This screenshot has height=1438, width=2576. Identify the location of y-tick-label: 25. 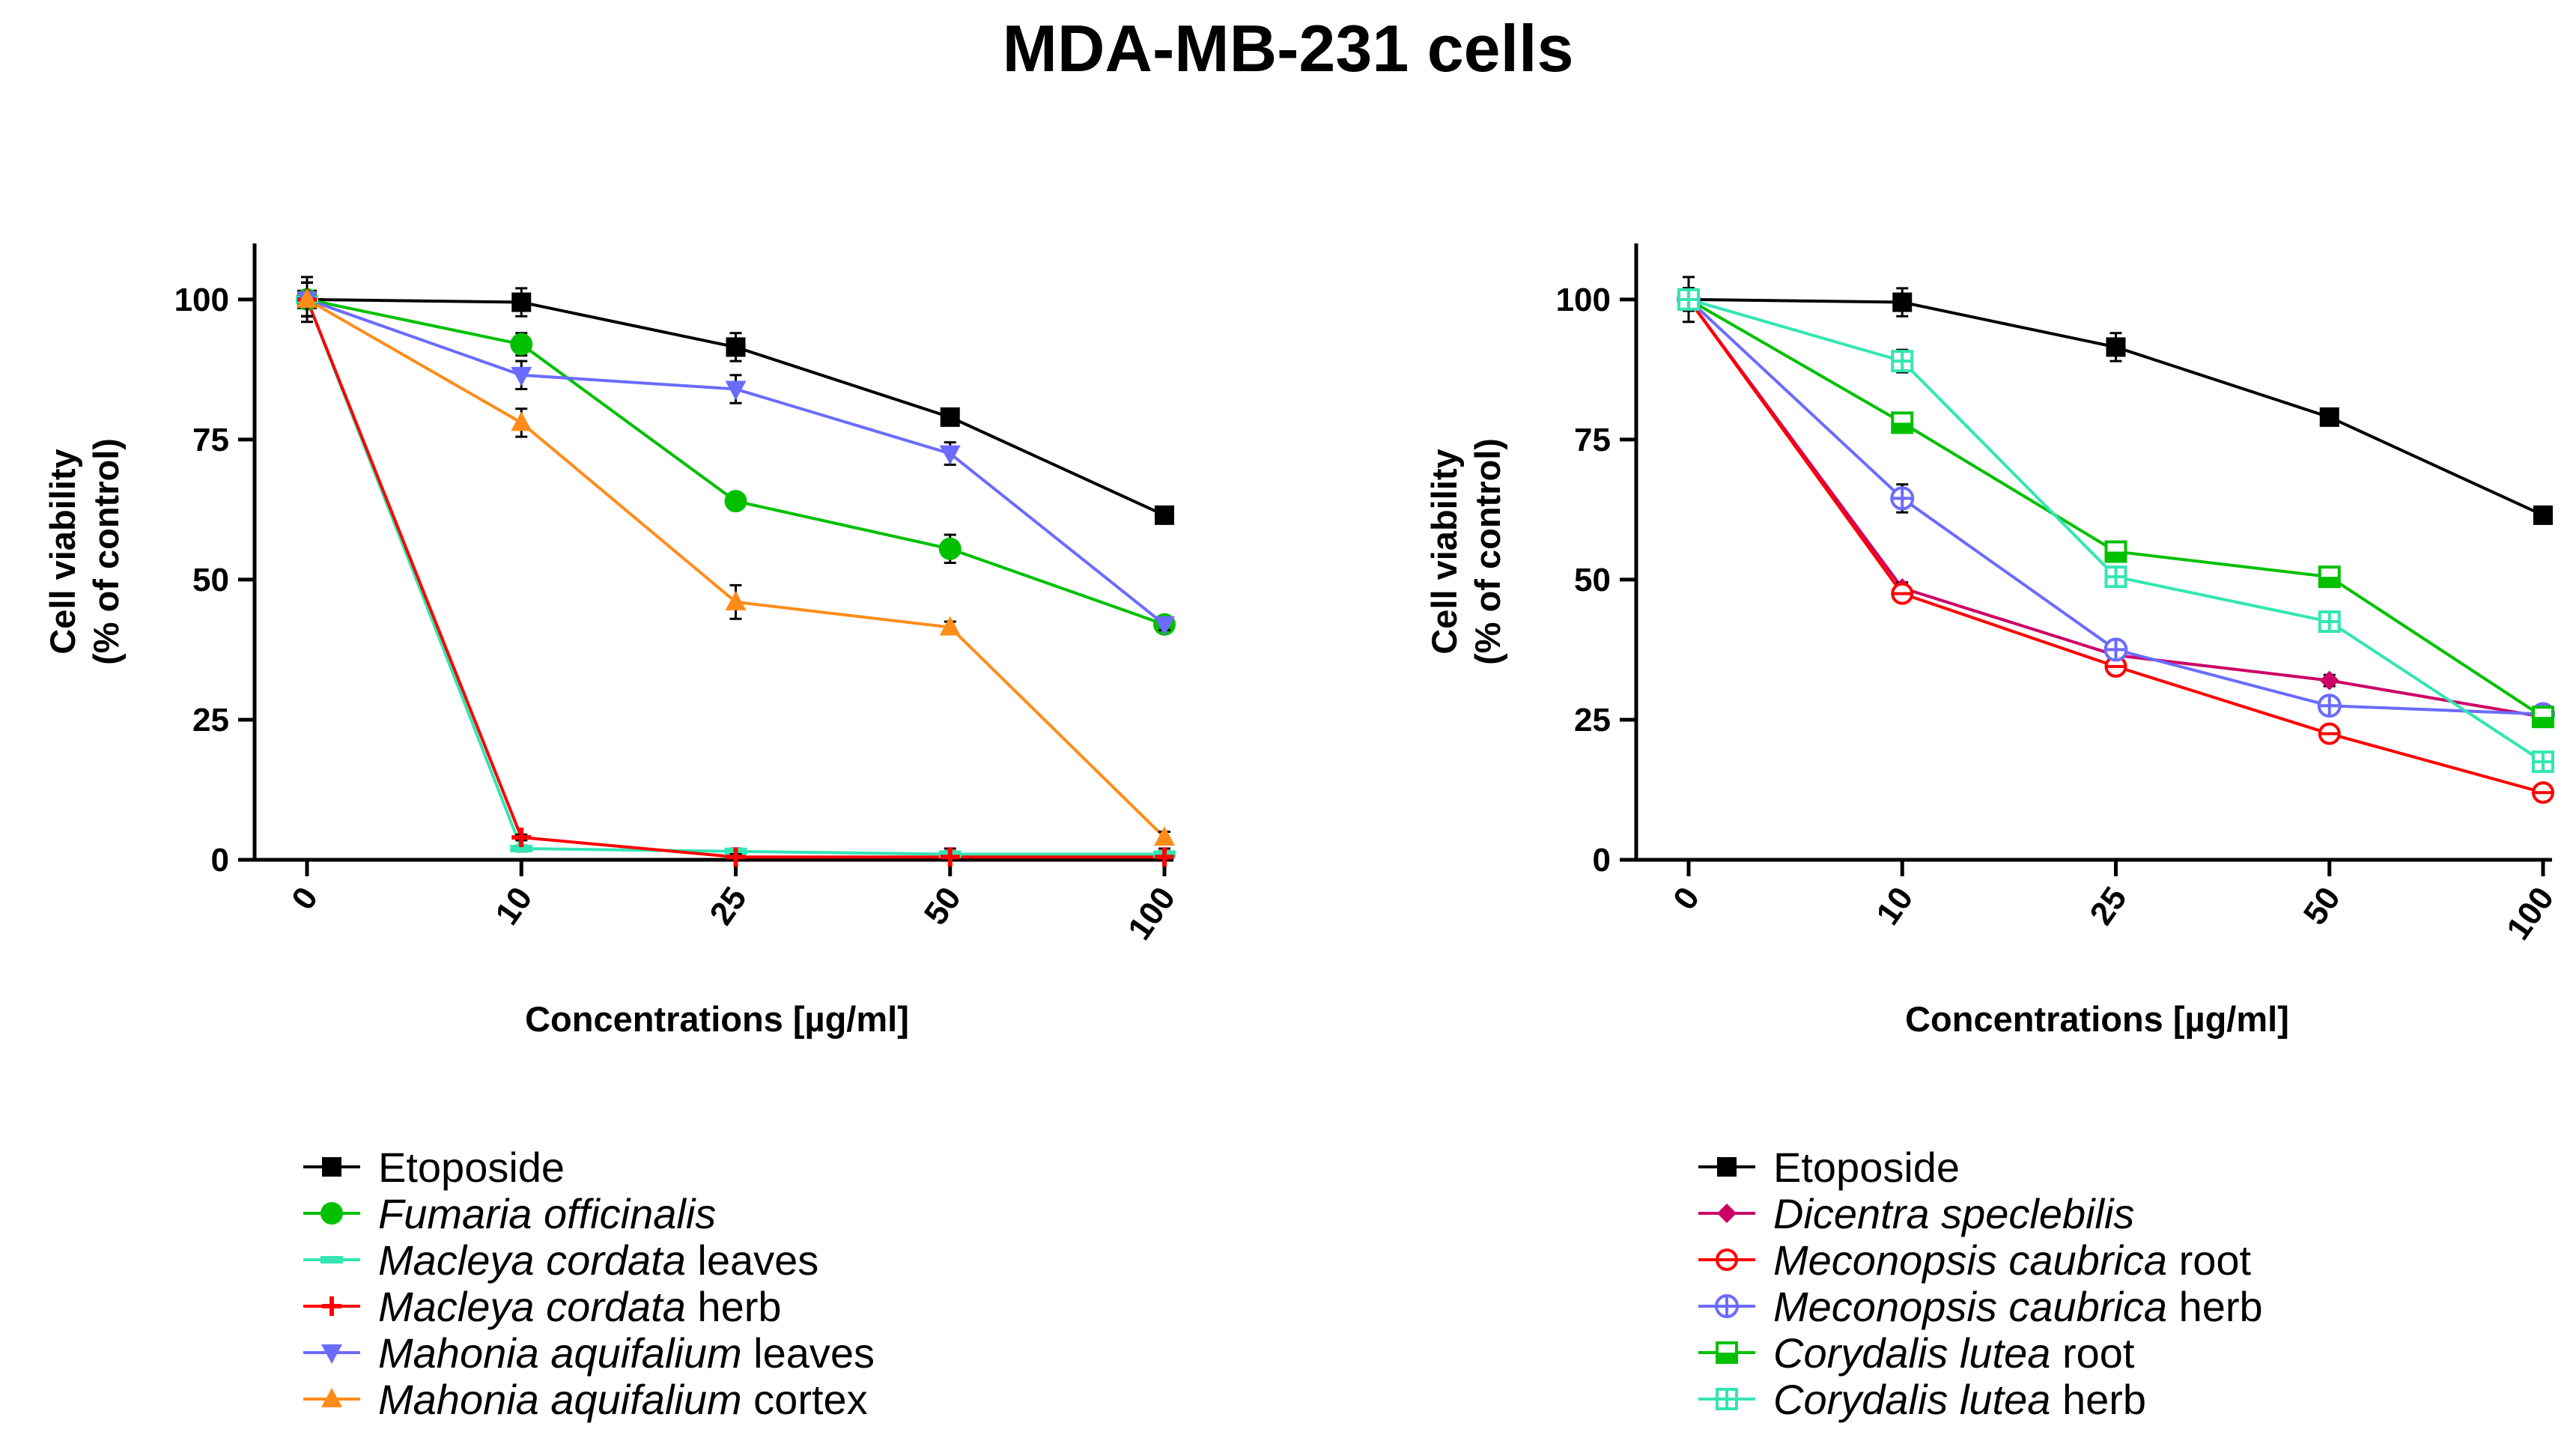
(210, 720).